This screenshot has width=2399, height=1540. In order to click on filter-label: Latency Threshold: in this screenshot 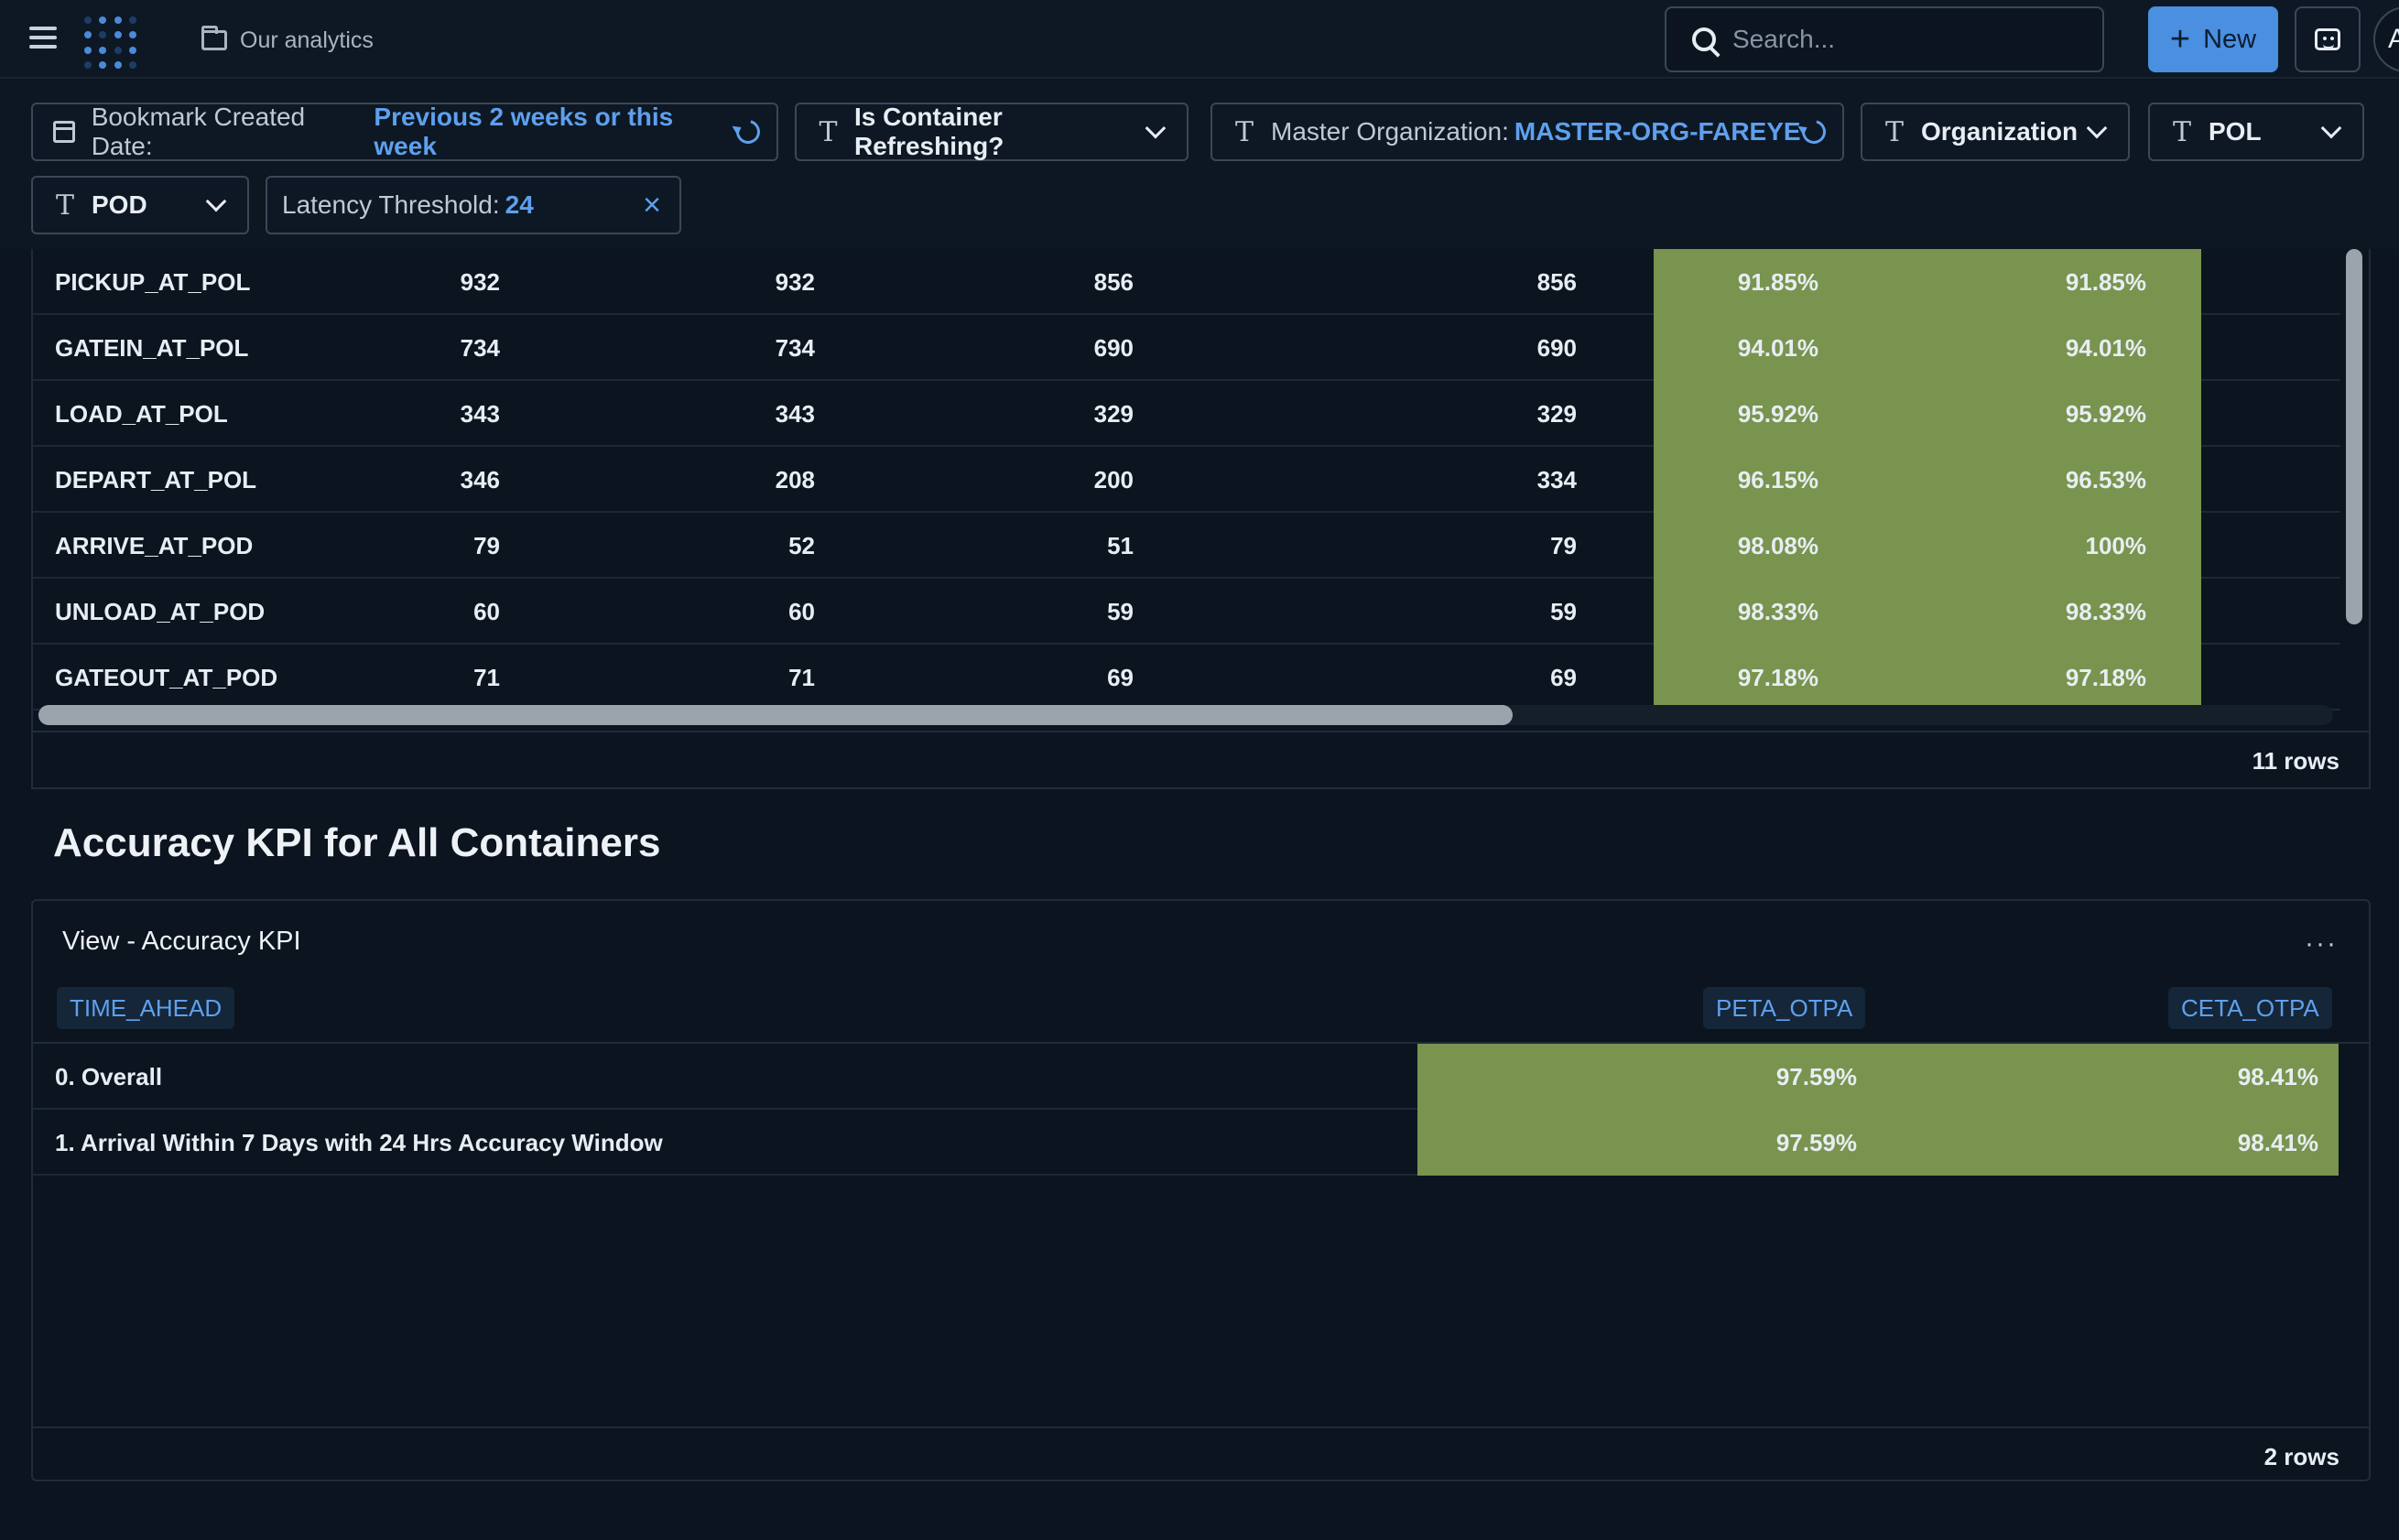, I will do `click(391, 204)`.